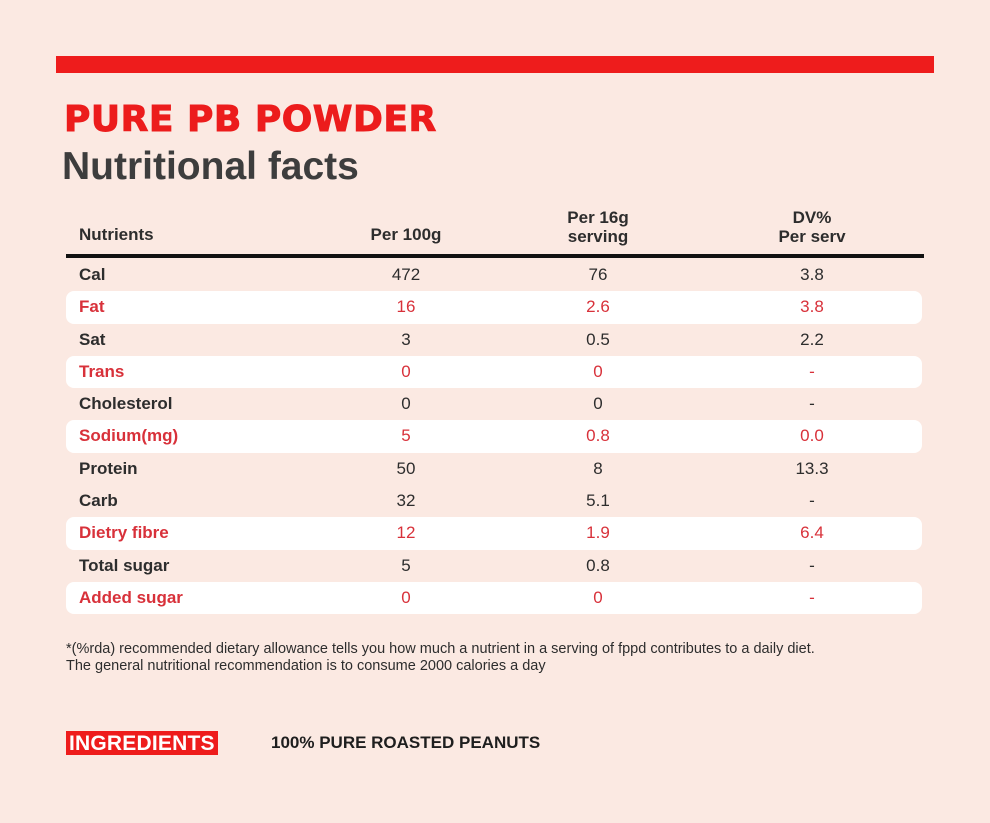 Image resolution: width=990 pixels, height=823 pixels. Describe the element at coordinates (129, 436) in the screenshot. I see `nutrient-cell: Sodium(mg)` at that location.